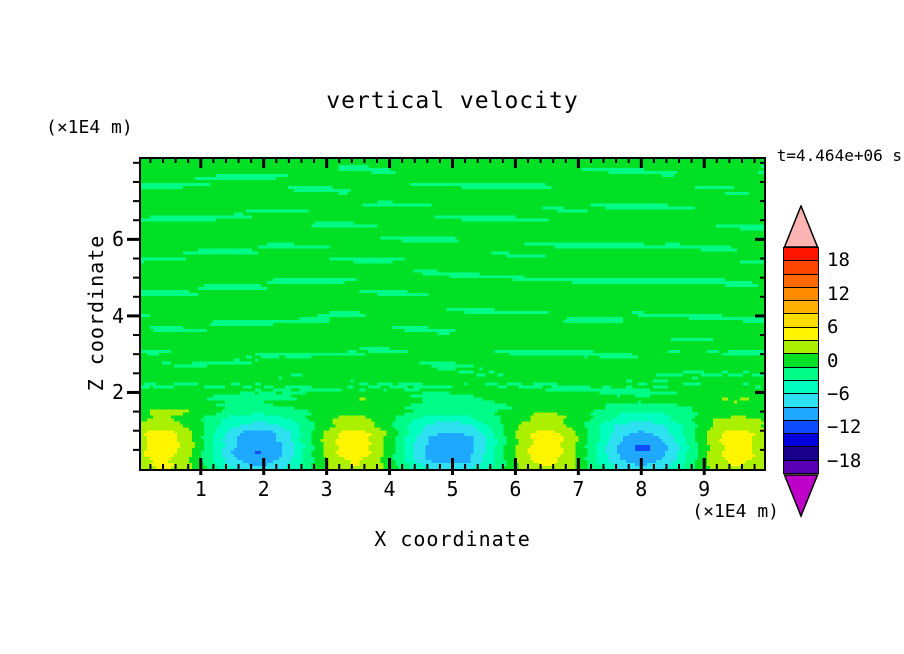 The width and height of the screenshot is (904, 654). Describe the element at coordinates (838, 393) in the screenshot. I see `colorbar-tick-label: −6` at that location.